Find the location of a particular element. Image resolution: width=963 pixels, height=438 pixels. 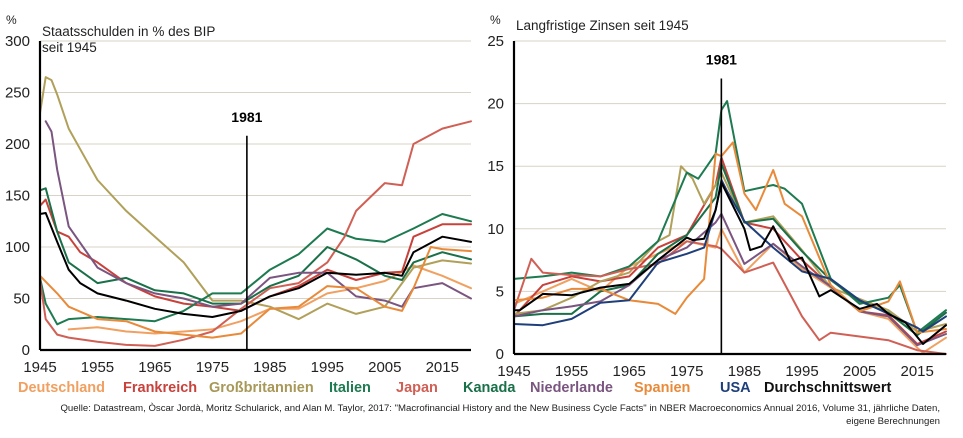

legend-item-niederlande: Niederlande is located at coordinates (571, 388).